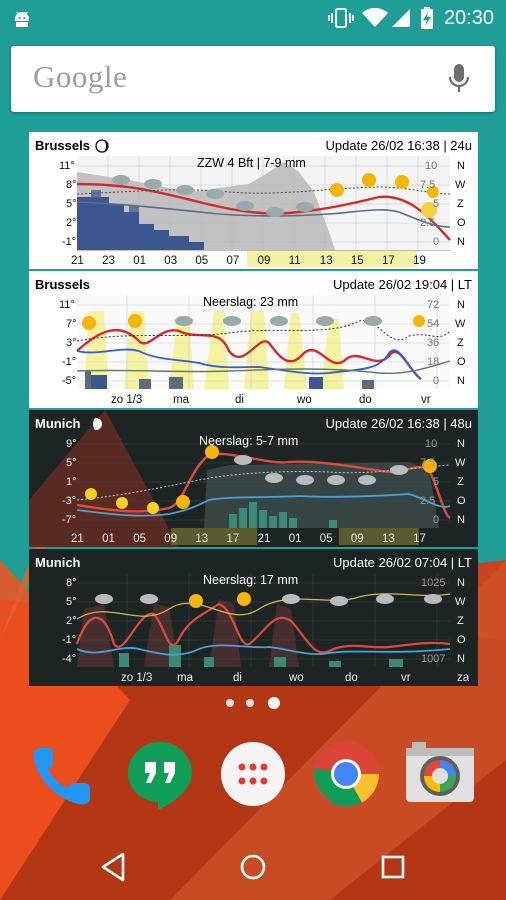  Describe the element at coordinates (253, 18) in the screenshot. I see `status-bar: 20:30` at that location.